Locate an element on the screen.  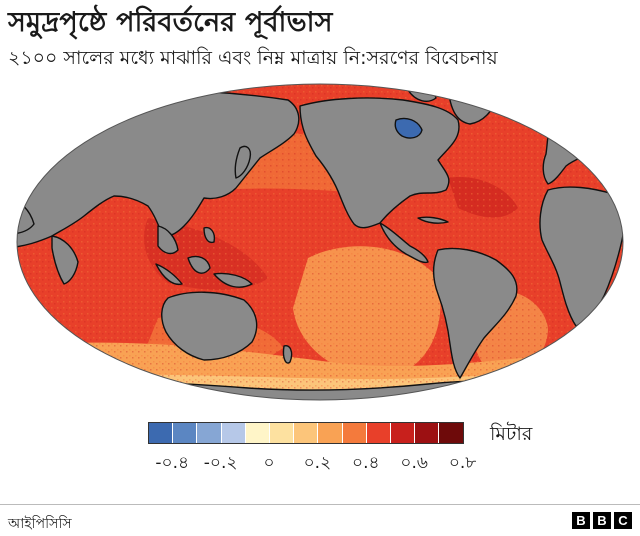
legend-color-bar is located at coordinates (306, 433).